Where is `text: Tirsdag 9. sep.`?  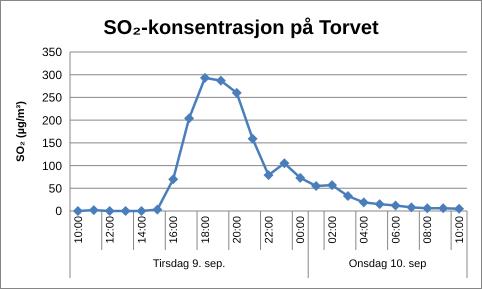
text: Tirsdag 9. sep. is located at coordinates (189, 264).